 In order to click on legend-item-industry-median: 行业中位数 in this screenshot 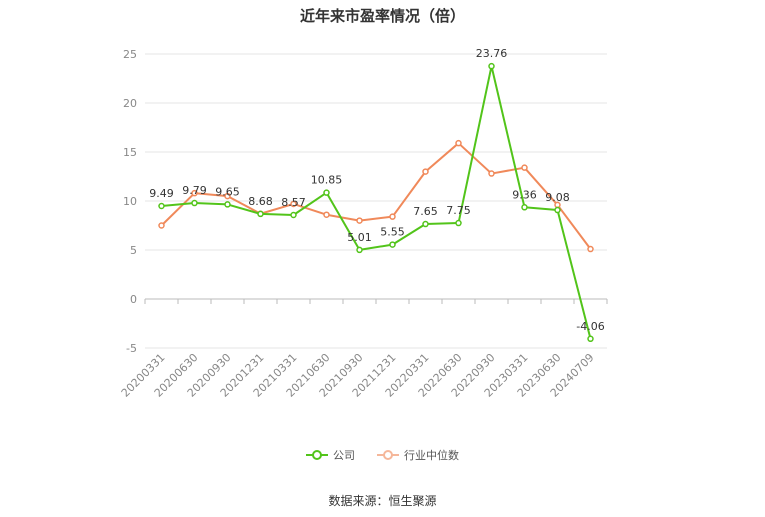, I will do `click(418, 455)`.